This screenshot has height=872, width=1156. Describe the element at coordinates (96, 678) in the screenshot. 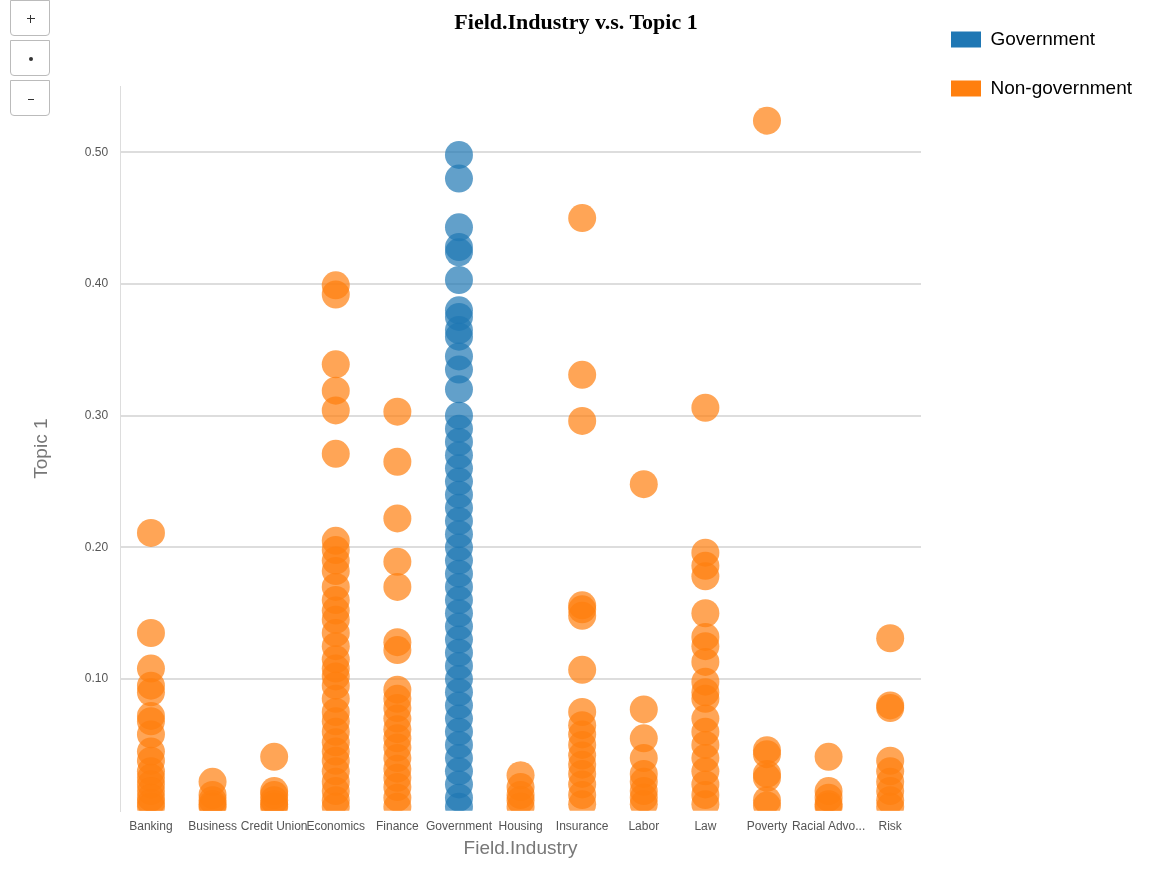

I see `y-tick-label: 0.10` at that location.